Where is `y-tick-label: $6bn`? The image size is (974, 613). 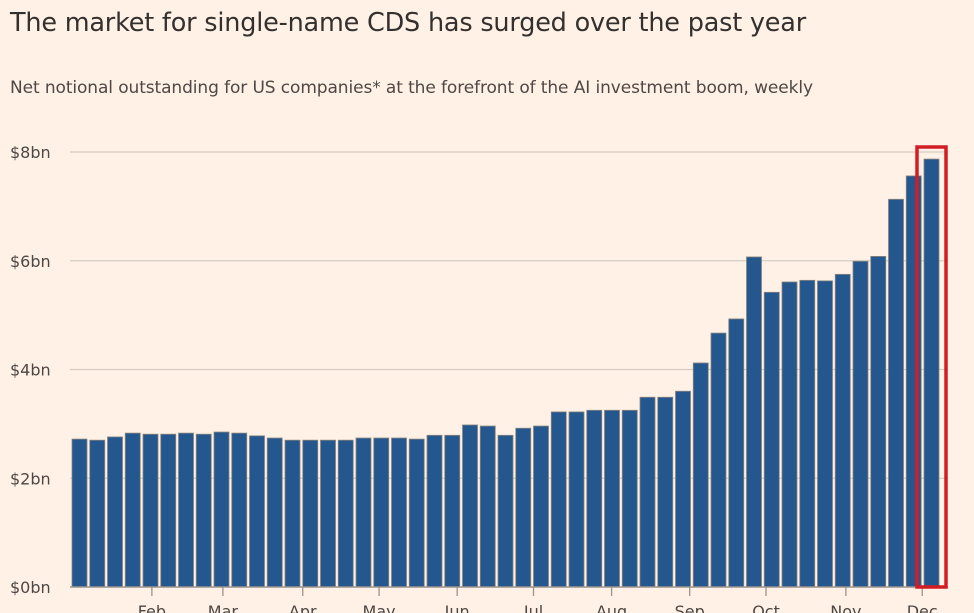 y-tick-label: $6bn is located at coordinates (30, 261).